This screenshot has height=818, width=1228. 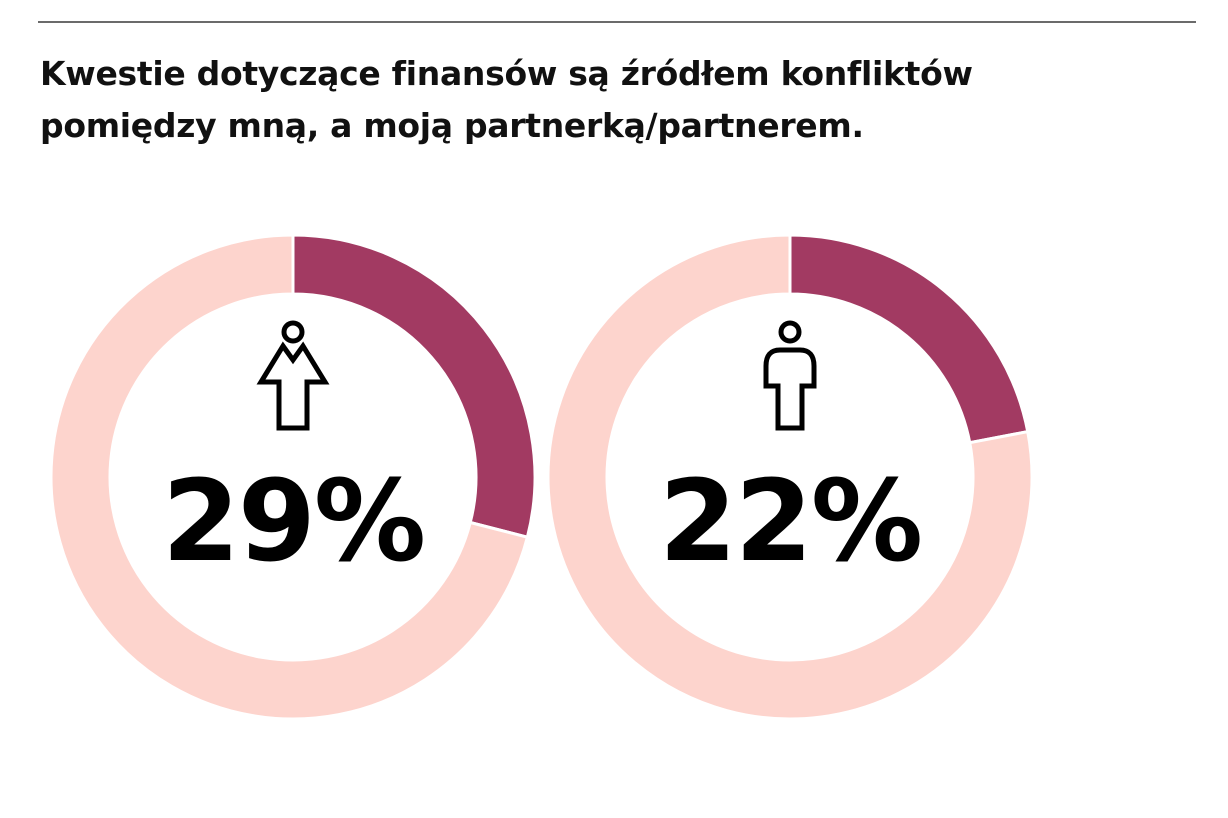 What do you see at coordinates (413, 387) in the screenshot?
I see `donut-segment-value` at bounding box center [413, 387].